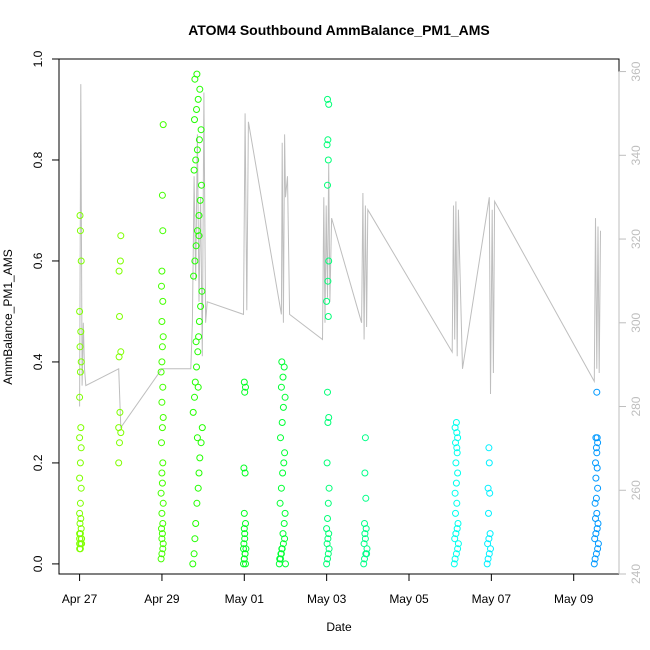  Describe the element at coordinates (8, 316) in the screenshot. I see `y-axis-label: AmmBalance_PM1_AMS` at that location.